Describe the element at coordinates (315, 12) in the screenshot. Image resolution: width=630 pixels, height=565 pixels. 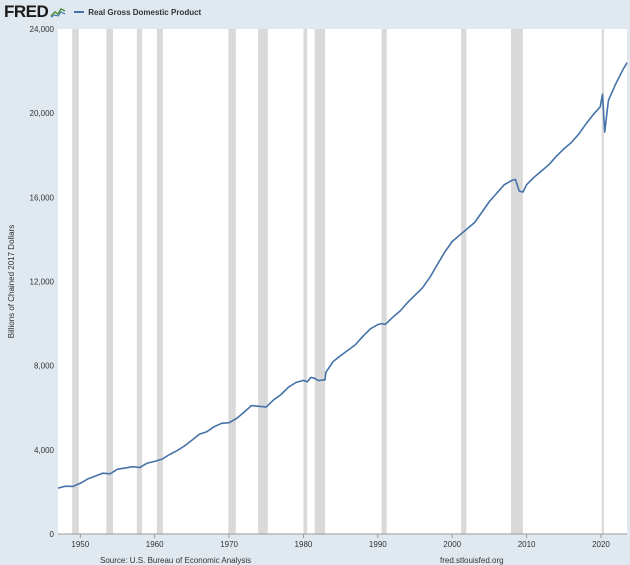
I see `chart-header: FRED Real Gross Domestic Product` at that location.